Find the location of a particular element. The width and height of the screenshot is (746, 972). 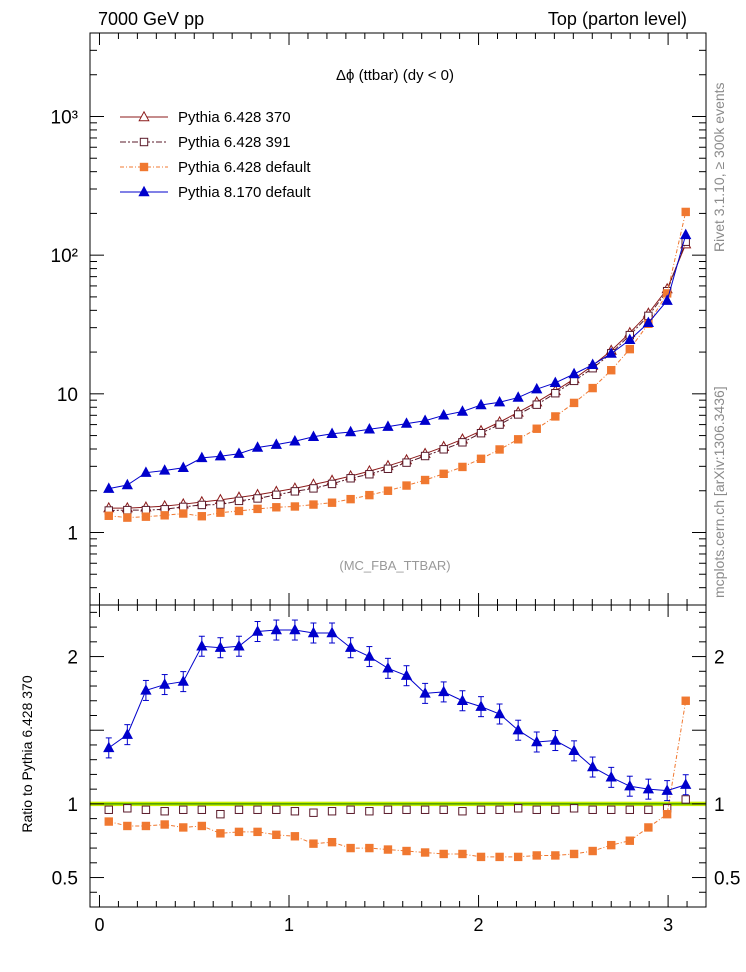

main-y-tick-label: 10² is located at coordinates (64, 256).